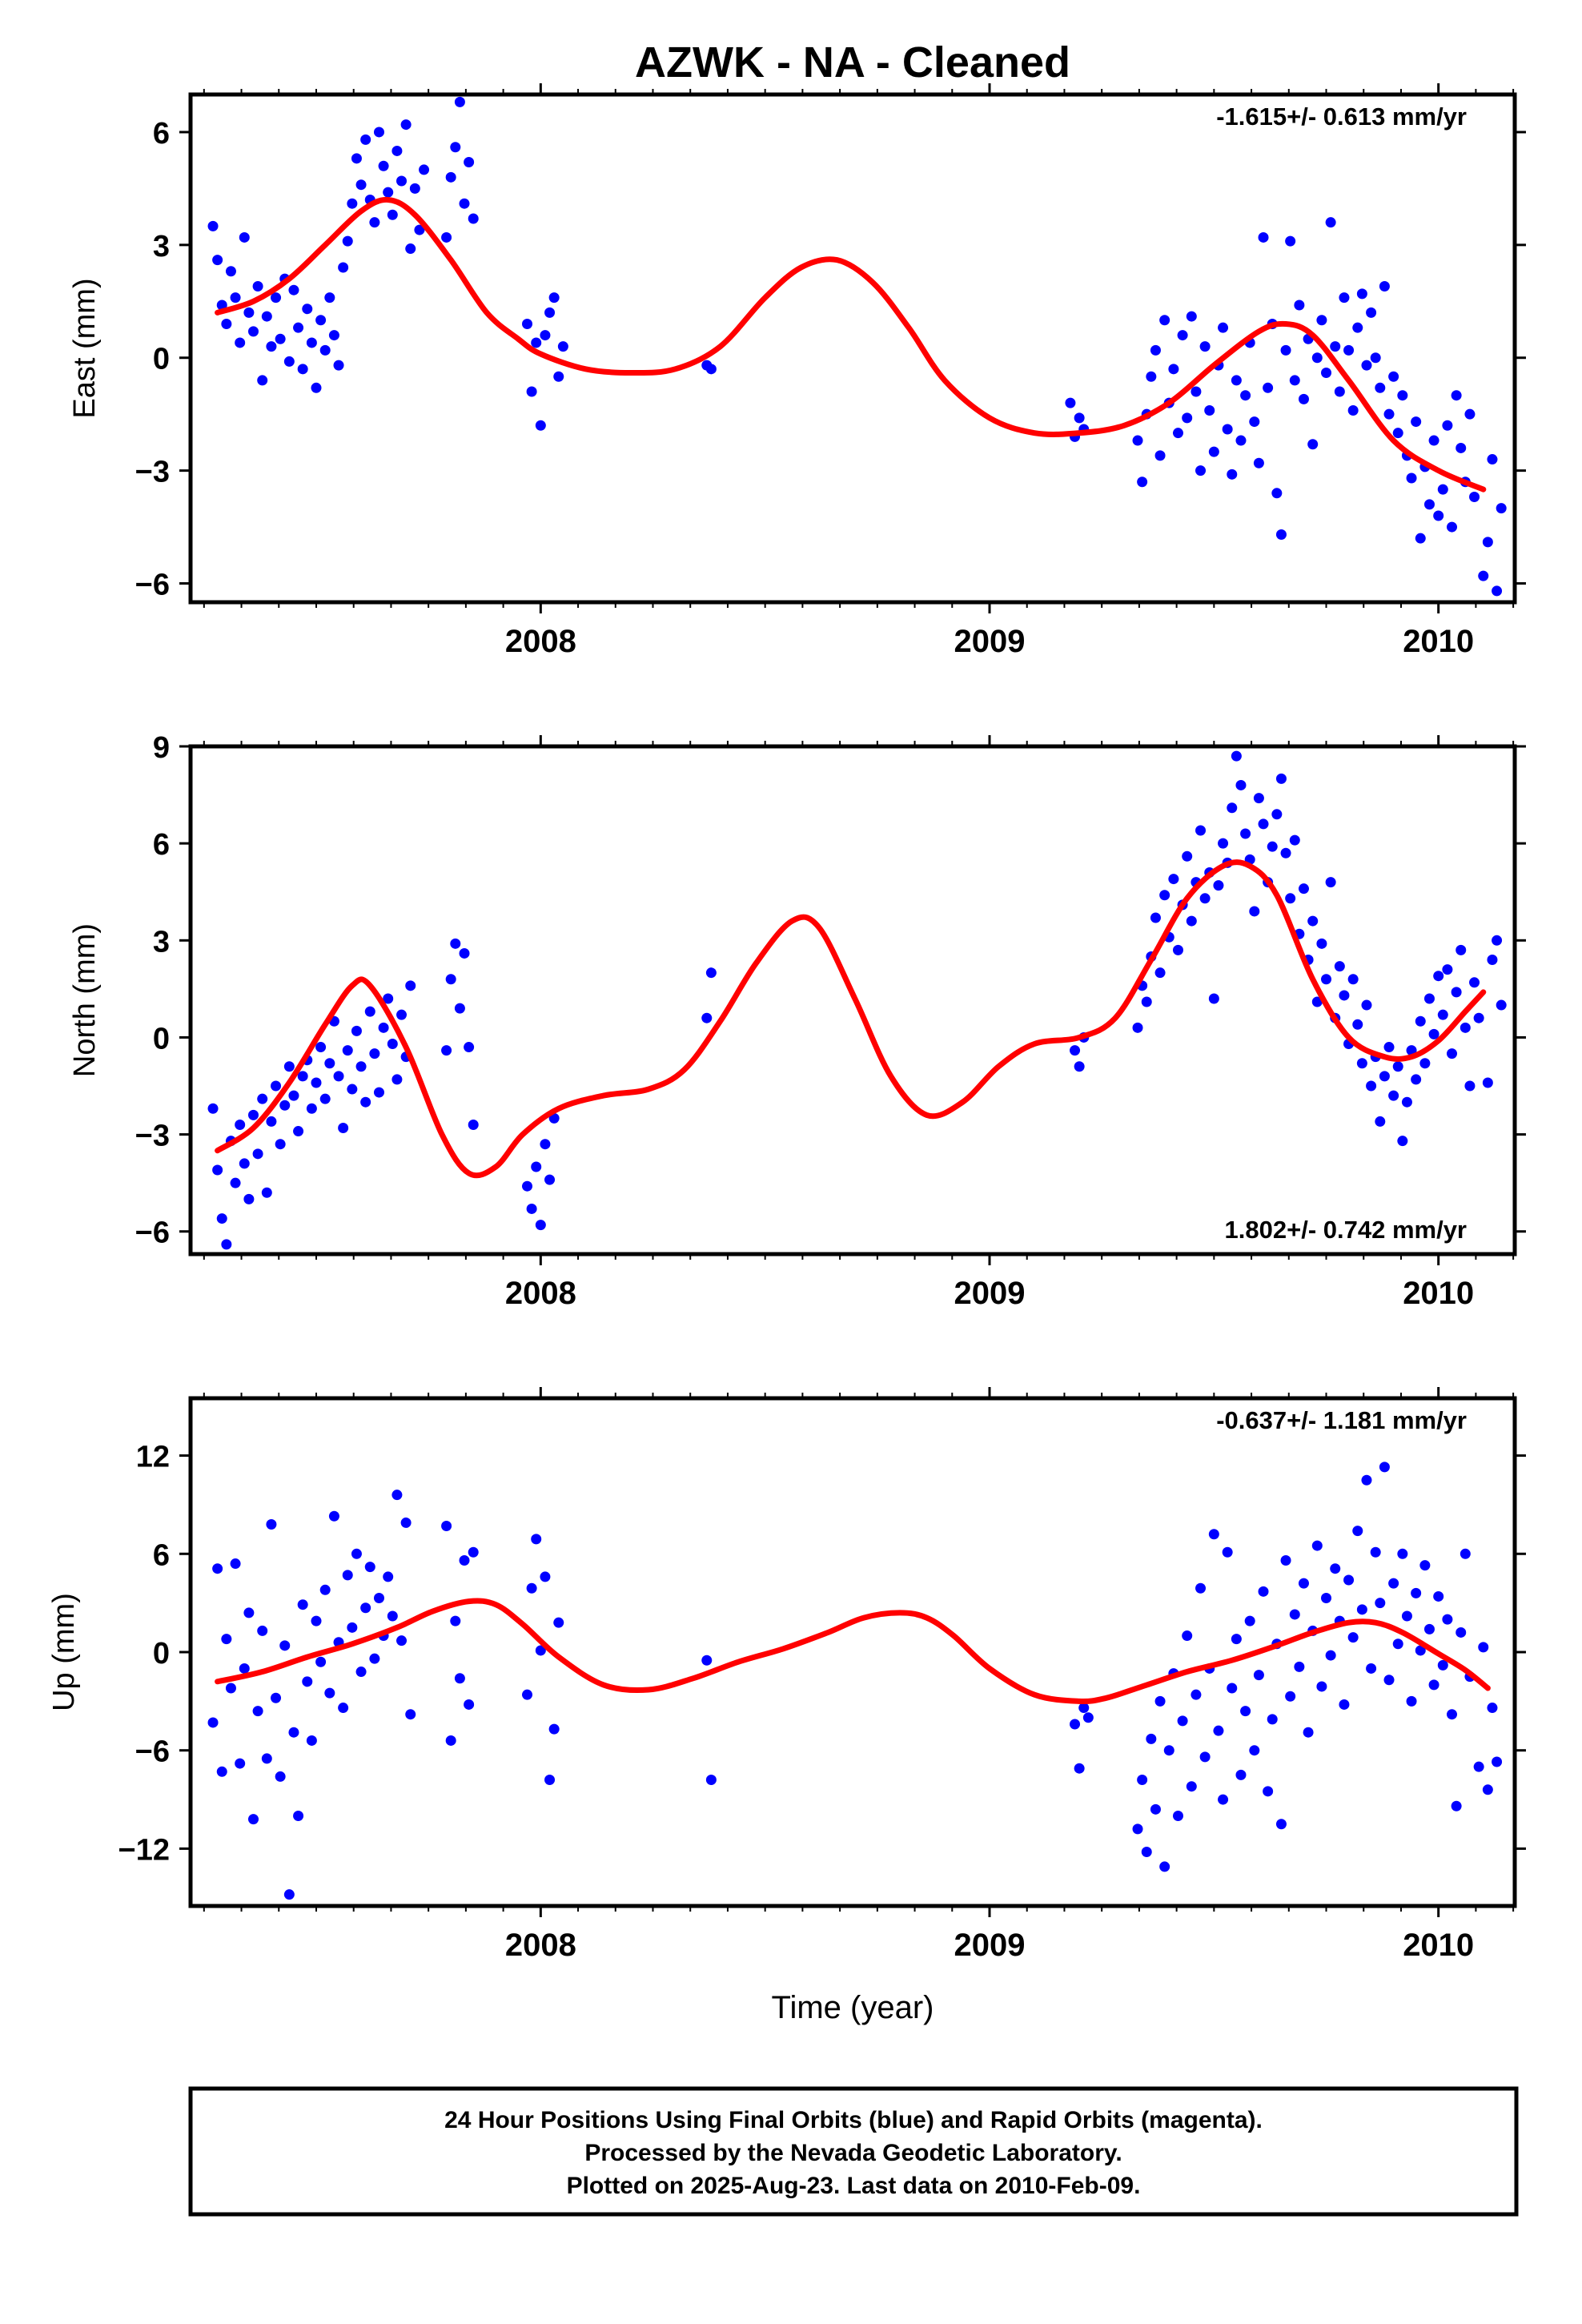 The image size is (1582, 2324). I want to click on y-tick-label: 6, so click(161, 845).